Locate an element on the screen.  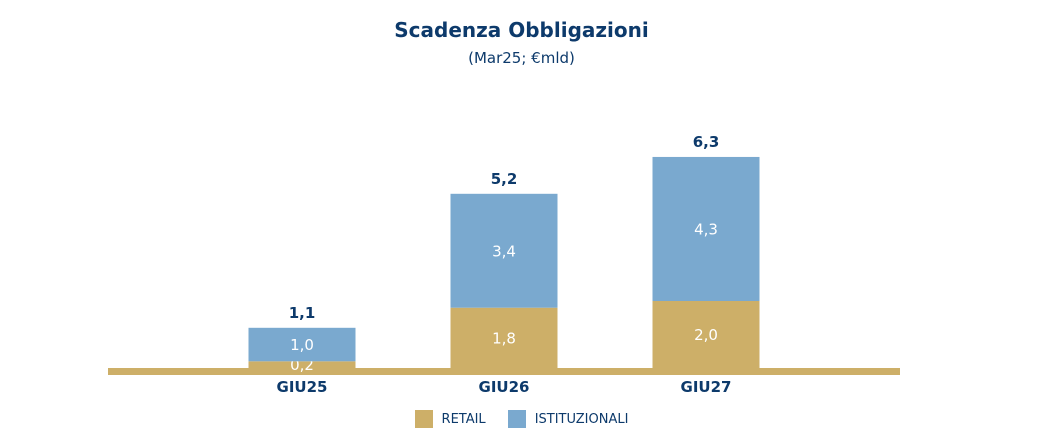
legend: RETAIL ISTITUZIONALI is located at coordinates (521, 419).